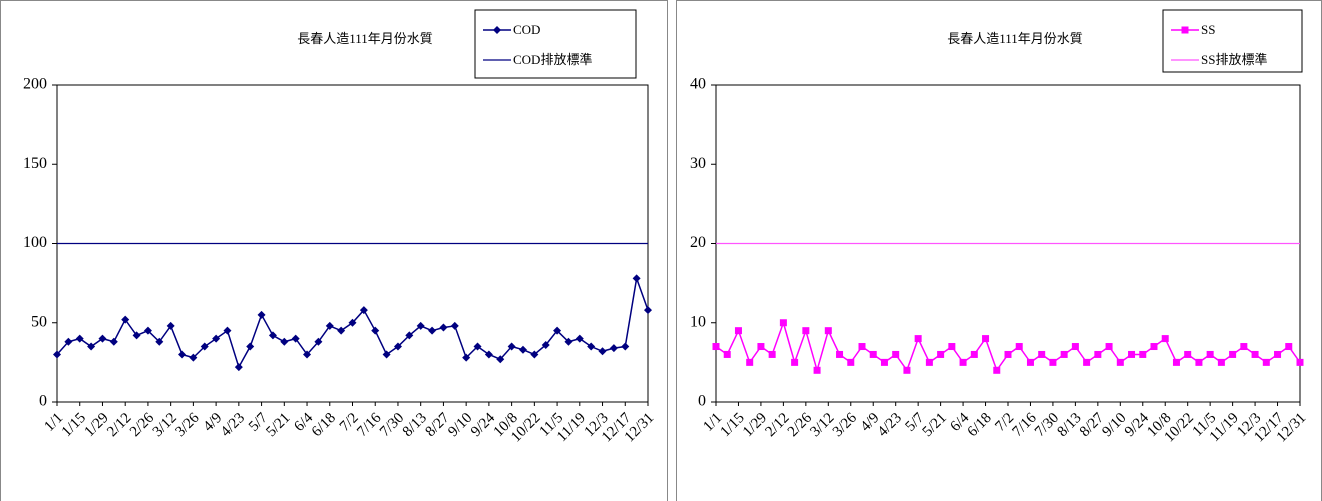 The image size is (1322, 501). I want to click on y-tick-label: 30, so click(698, 163).